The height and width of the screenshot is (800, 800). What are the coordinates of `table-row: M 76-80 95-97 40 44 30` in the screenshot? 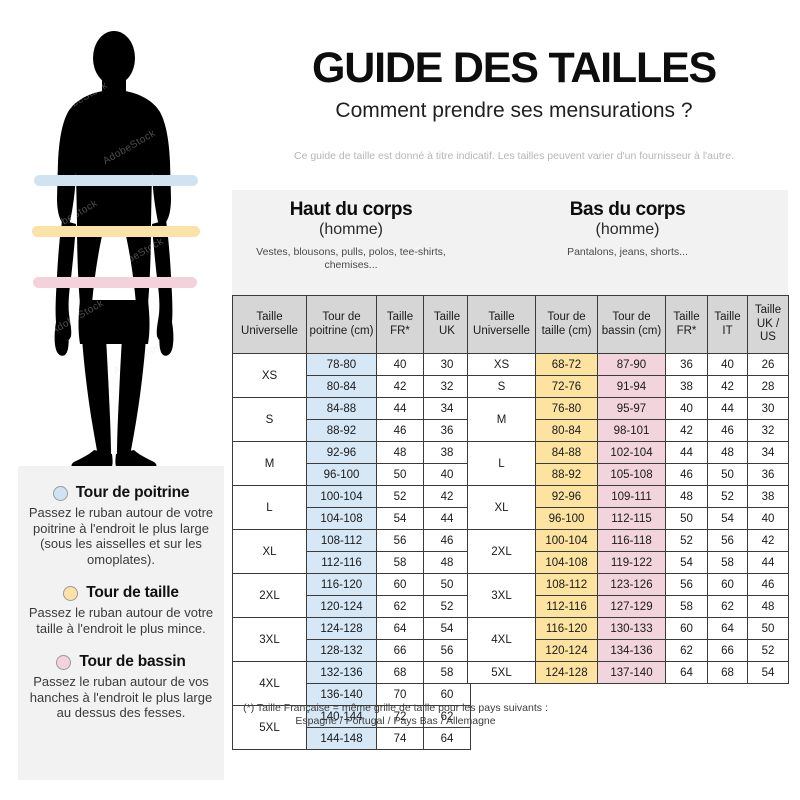 It's located at (628, 419).